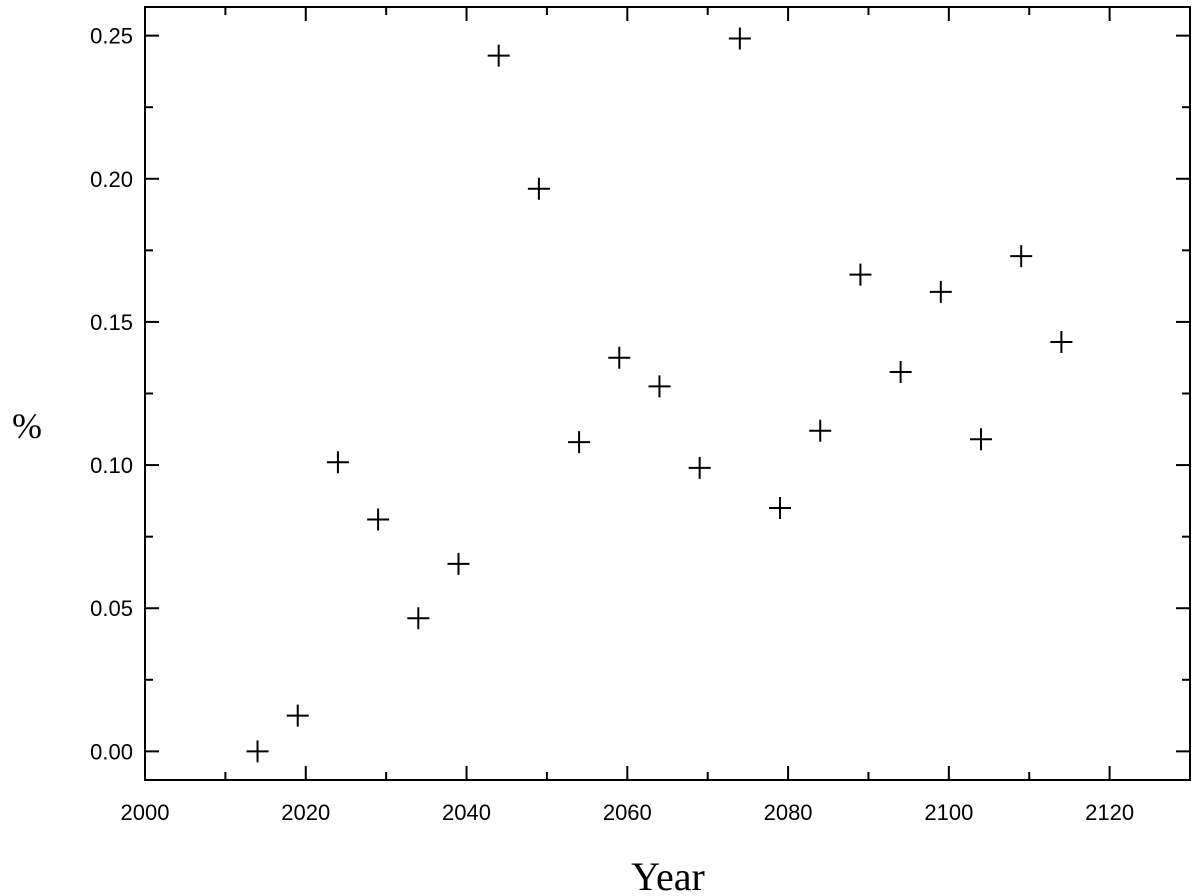 This screenshot has width=1200, height=896. What do you see at coordinates (27, 426) in the screenshot?
I see `y-axis-title: %` at bounding box center [27, 426].